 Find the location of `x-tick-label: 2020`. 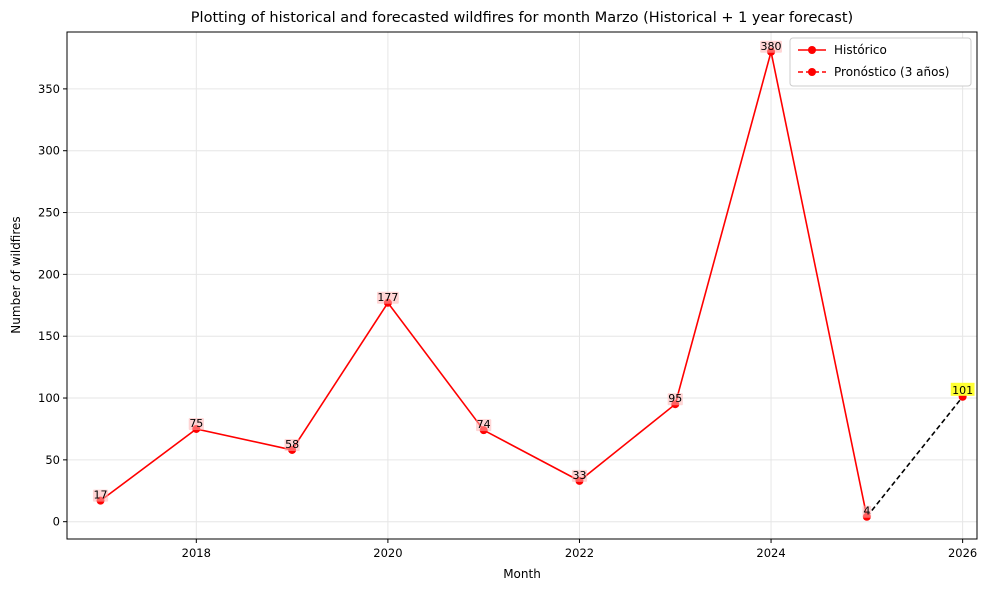

x-tick-label: 2020 is located at coordinates (387, 553).